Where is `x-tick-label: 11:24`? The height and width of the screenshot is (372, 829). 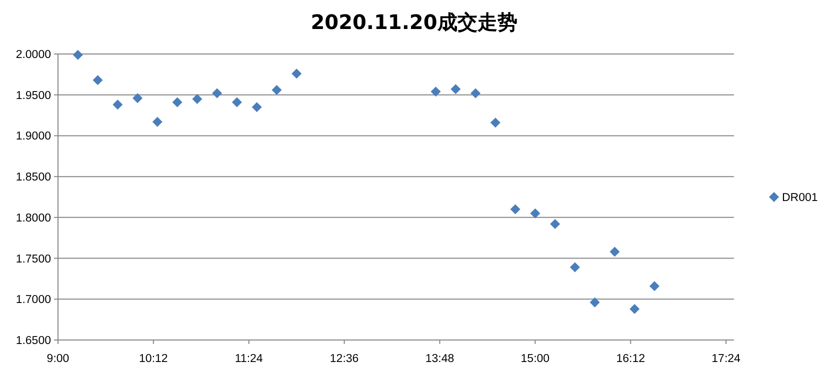 x-tick-label: 11:24 is located at coordinates (249, 359).